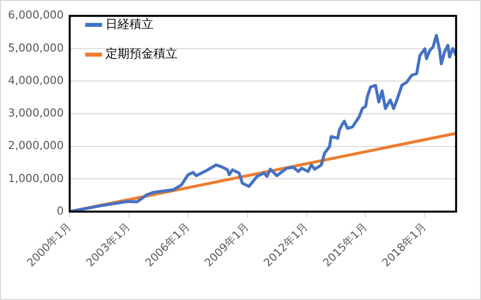 The image size is (481, 300). Describe the element at coordinates (36, 15) in the screenshot. I see `y-tick-label: 6,000,000` at that location.